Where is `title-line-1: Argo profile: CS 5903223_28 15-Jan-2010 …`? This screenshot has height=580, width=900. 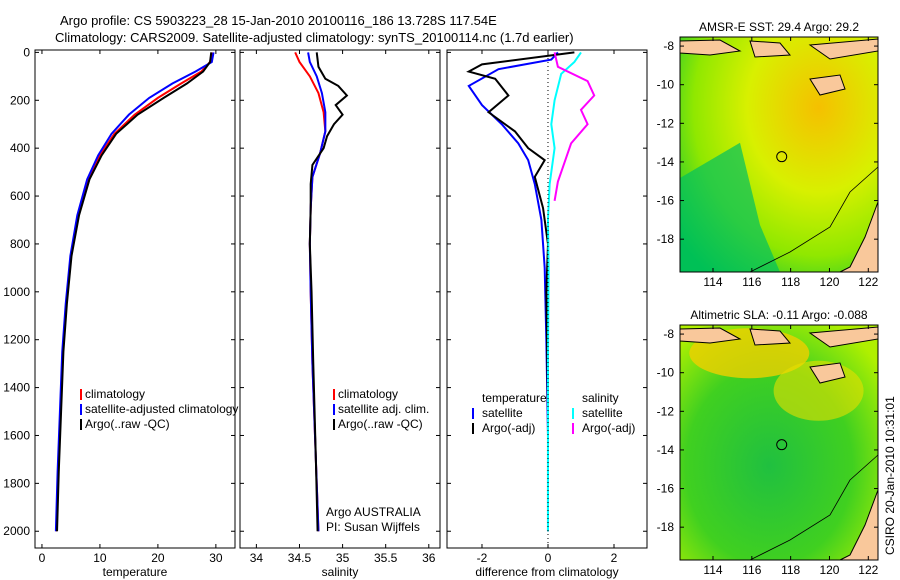 title-line-1: Argo profile: CS 5903223_28 15-Jan-2010 … is located at coordinates (278, 20).